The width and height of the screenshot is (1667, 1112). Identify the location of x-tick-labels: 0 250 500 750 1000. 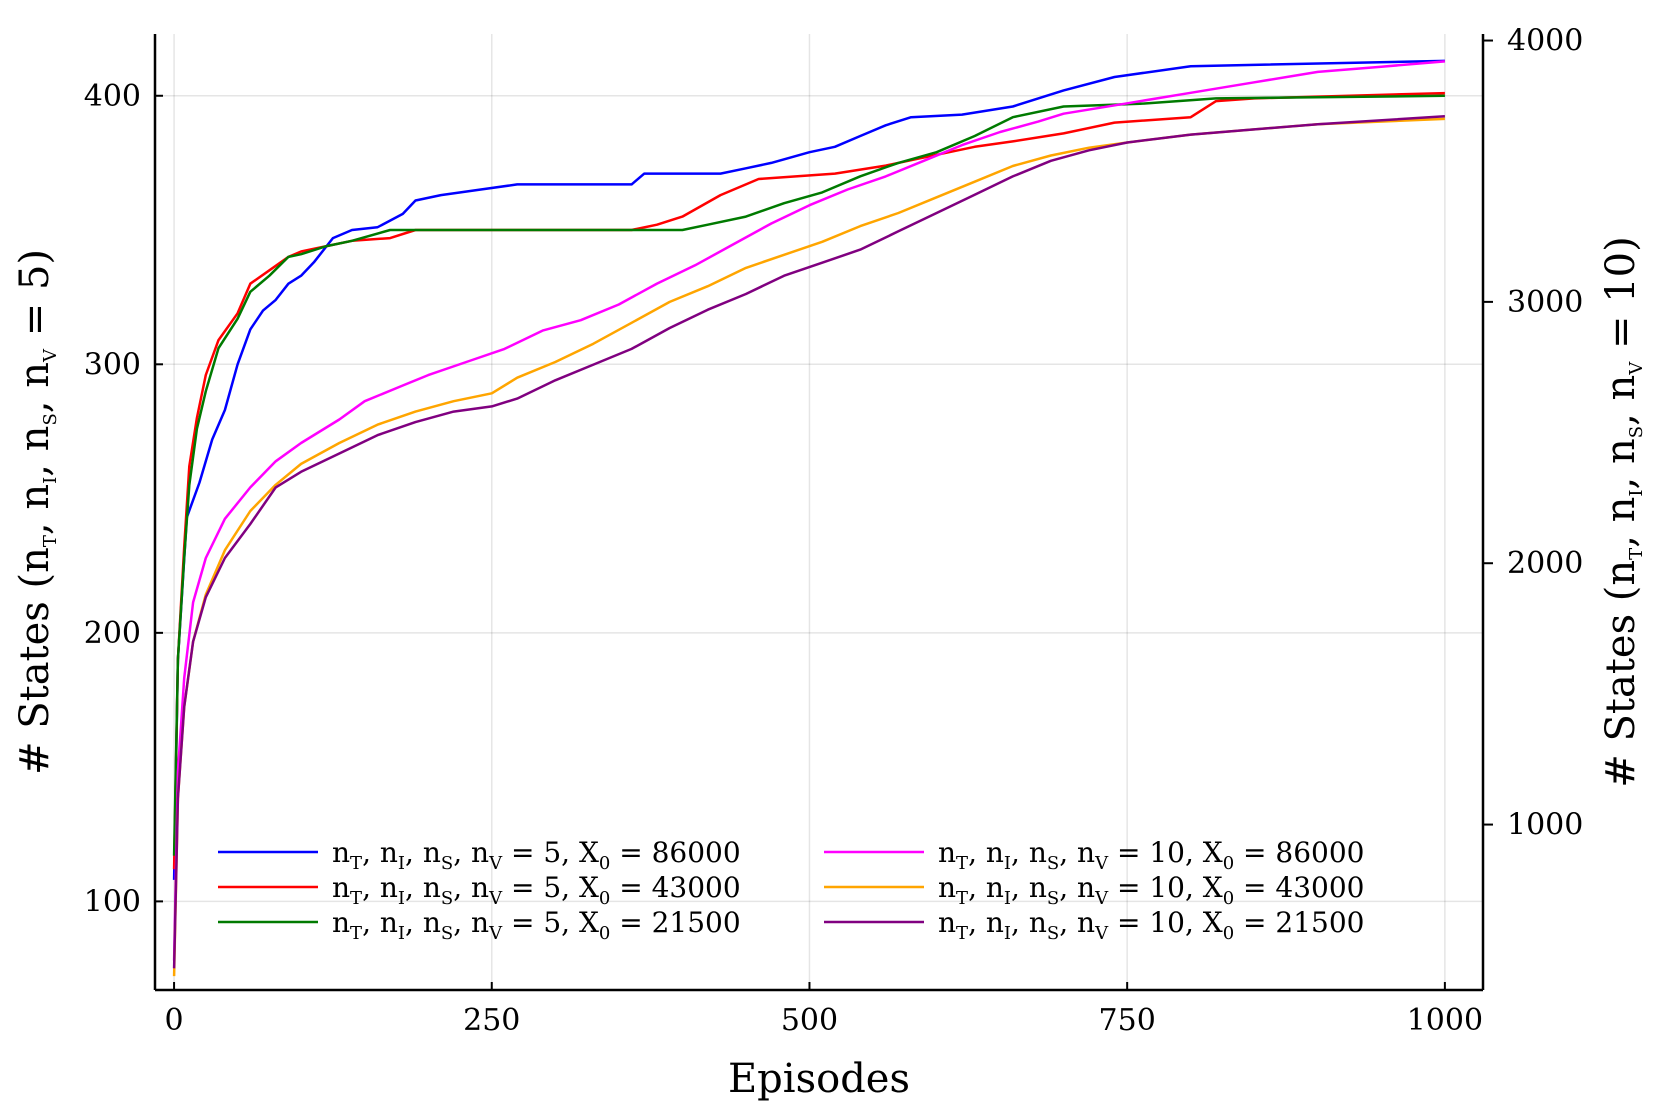
(824, 1010).